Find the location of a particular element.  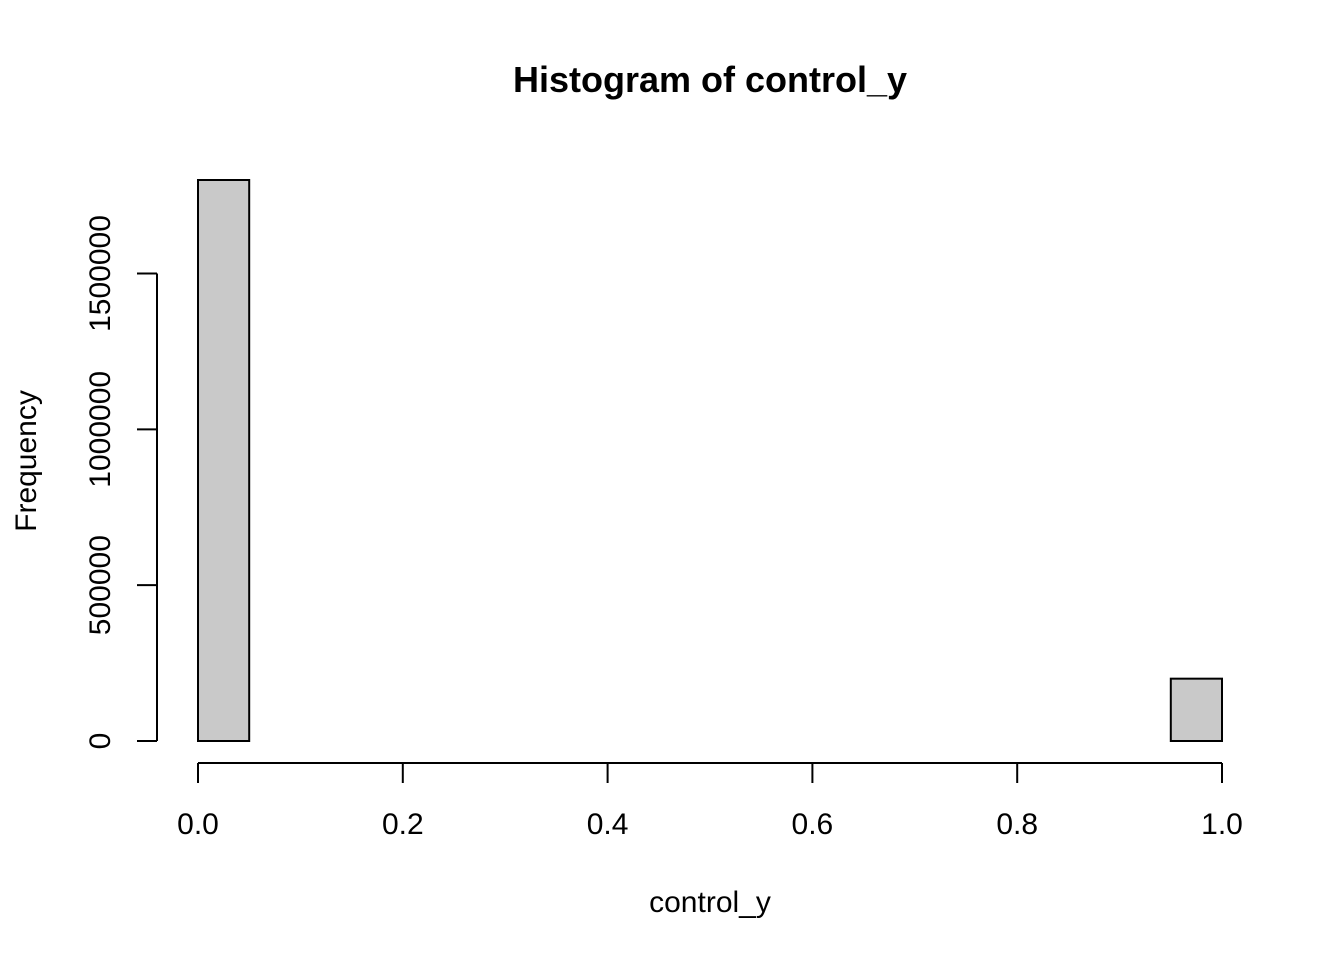

x-tick-label-1: 0.2 is located at coordinates (403, 824).